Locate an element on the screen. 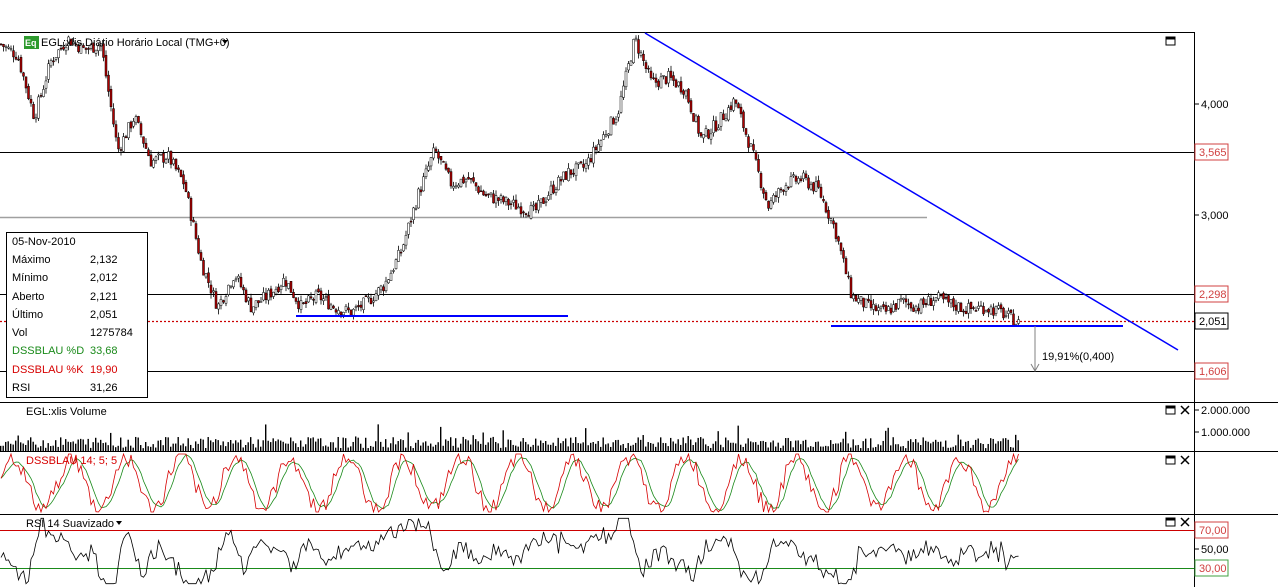 The height and width of the screenshot is (587, 1278). rsi-title: RSI 14 Suavizado is located at coordinates (70, 524).